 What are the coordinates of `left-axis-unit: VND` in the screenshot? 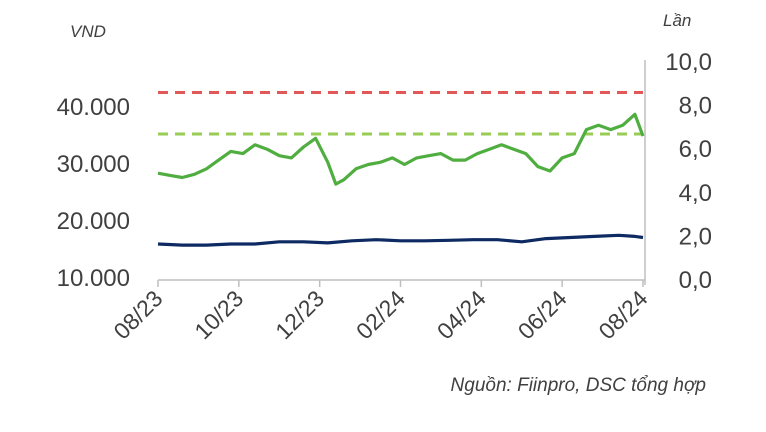 It's located at (88, 31).